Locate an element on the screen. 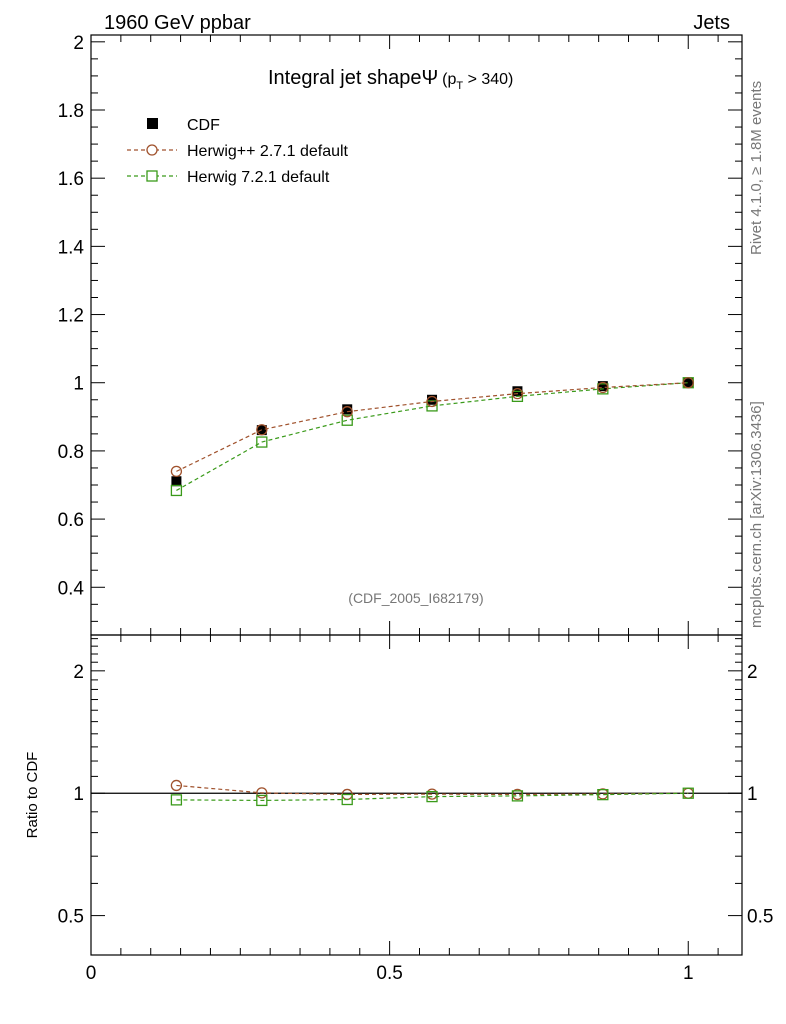 The image size is (786, 1024). legend-label-herwig7: Herwig 7.2.1 default is located at coordinates (258, 177).